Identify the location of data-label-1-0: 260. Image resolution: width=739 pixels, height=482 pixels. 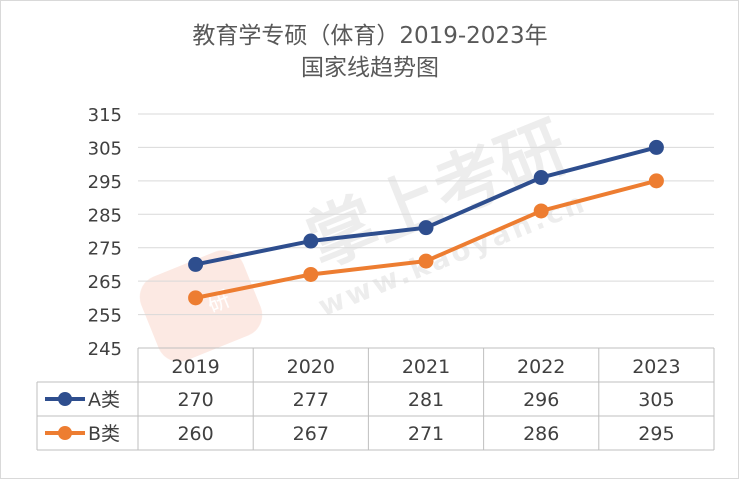
(195, 434).